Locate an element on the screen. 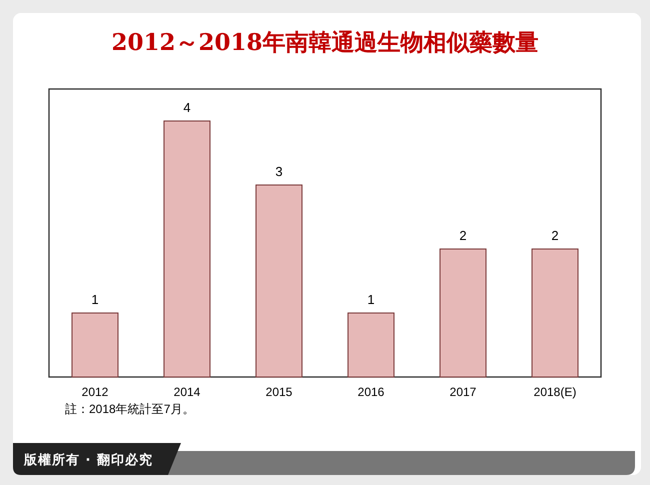 The image size is (650, 485). chart-title: 2012～2018年南韓通過生物相似藥數量 is located at coordinates (325, 42).